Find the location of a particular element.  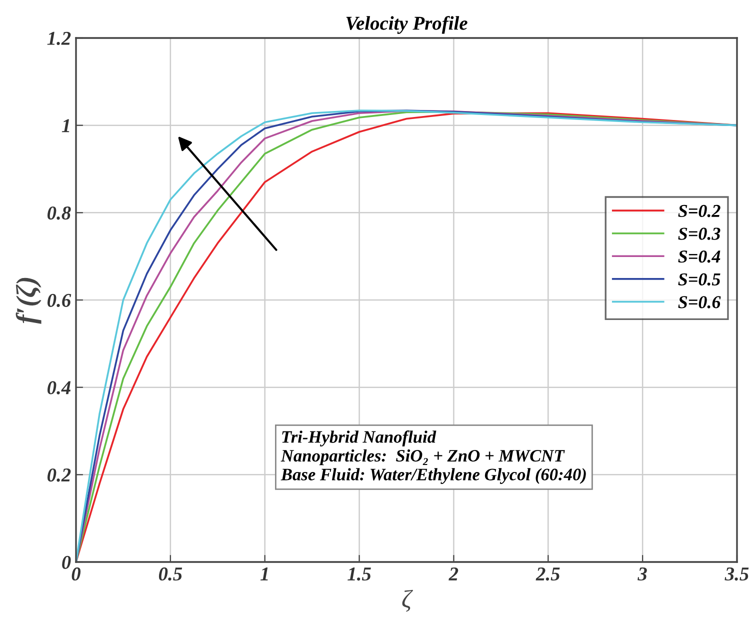

legend-label: S=0.2 is located at coordinates (699, 211).